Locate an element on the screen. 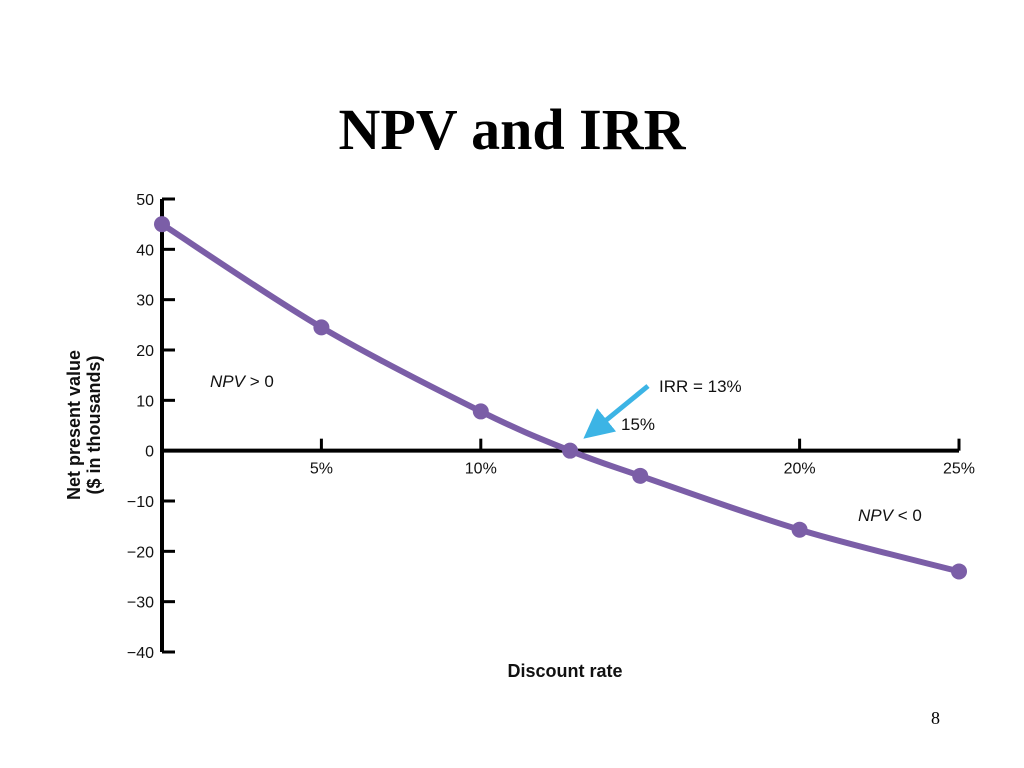 This screenshot has height=768, width=1024. npv-positive-suffix: > 0 is located at coordinates (259, 381).